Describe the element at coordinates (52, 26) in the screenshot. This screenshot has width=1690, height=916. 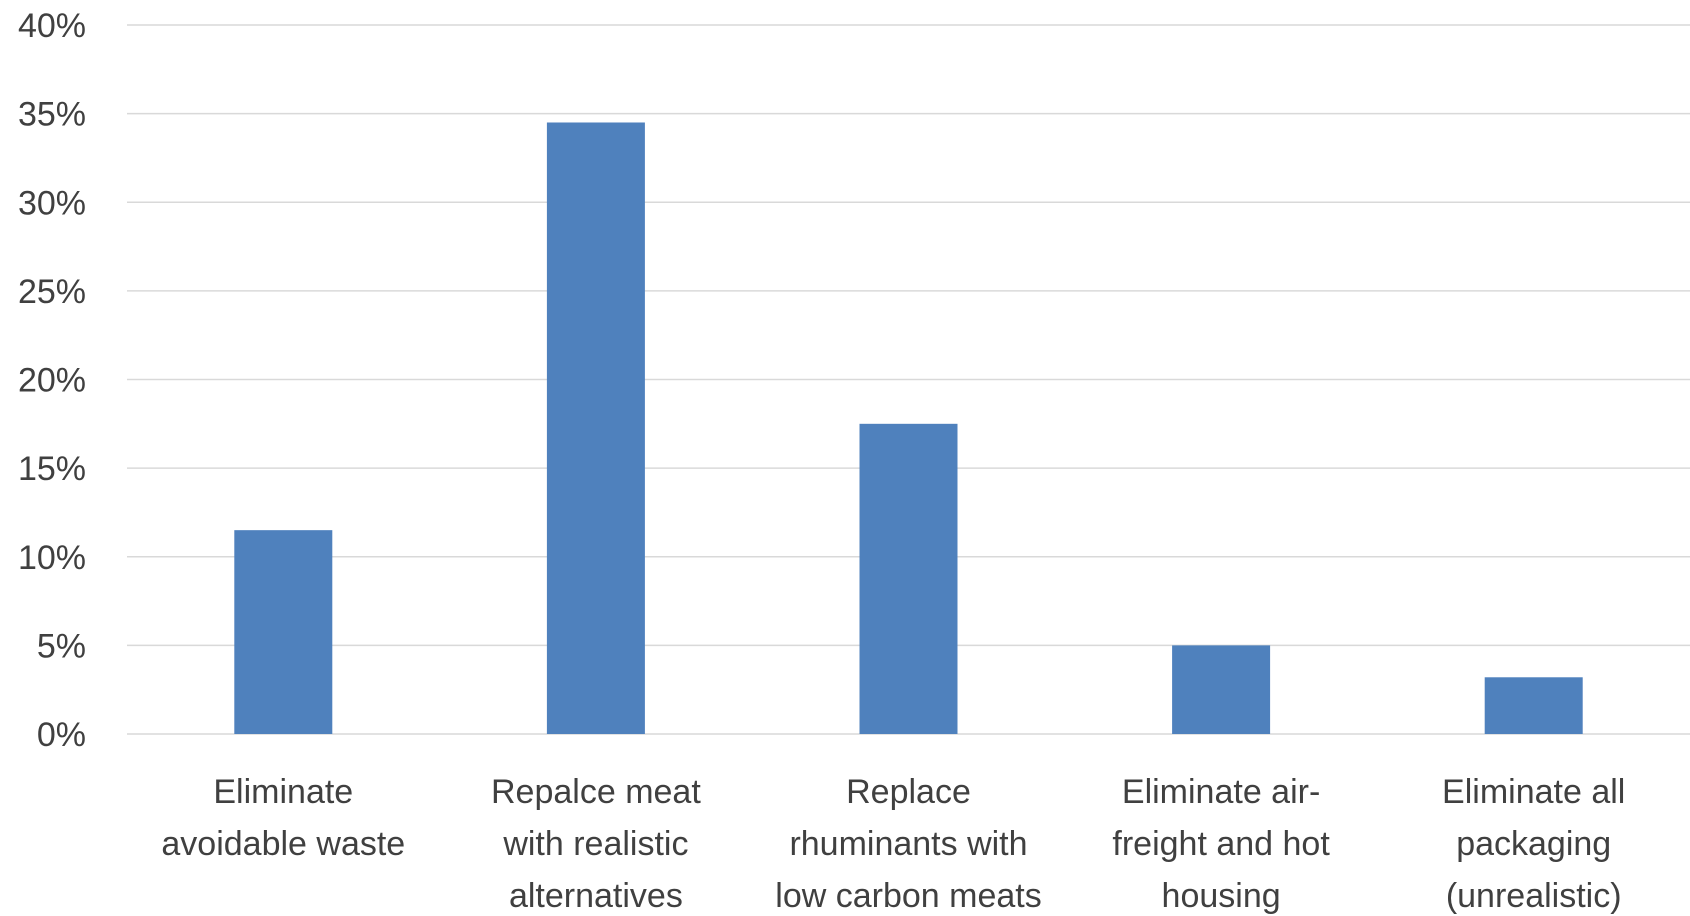
I see `y-tick-label: 40%` at that location.